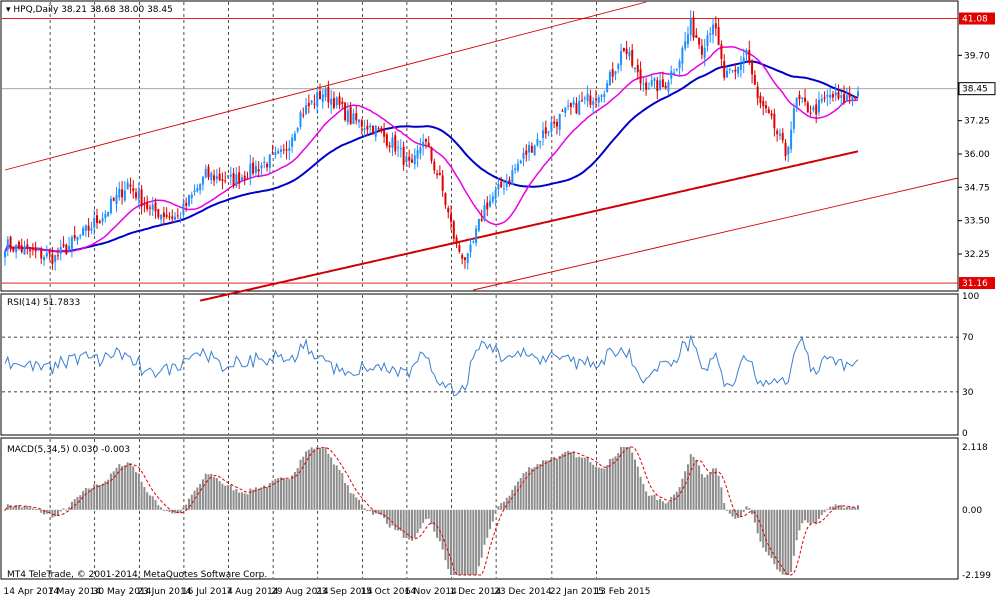  I want to click on dropdown-triangle-icon: ▾, so click(9, 10).